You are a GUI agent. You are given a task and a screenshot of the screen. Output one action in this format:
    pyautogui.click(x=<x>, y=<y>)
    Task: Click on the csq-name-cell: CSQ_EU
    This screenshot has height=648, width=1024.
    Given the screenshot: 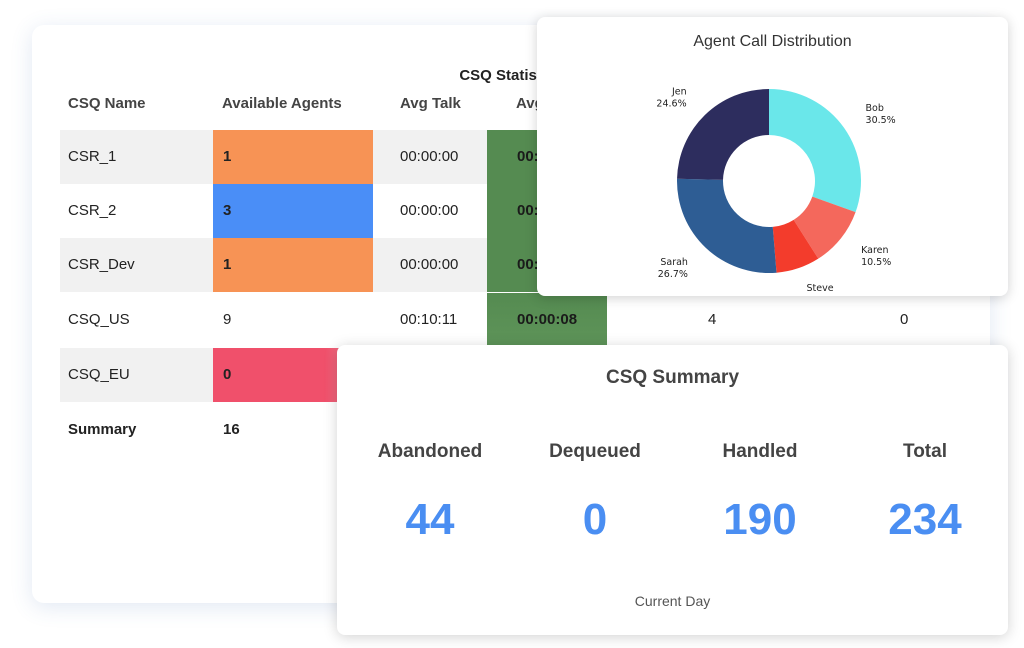 What is the action you would take?
    pyautogui.click(x=99, y=374)
    